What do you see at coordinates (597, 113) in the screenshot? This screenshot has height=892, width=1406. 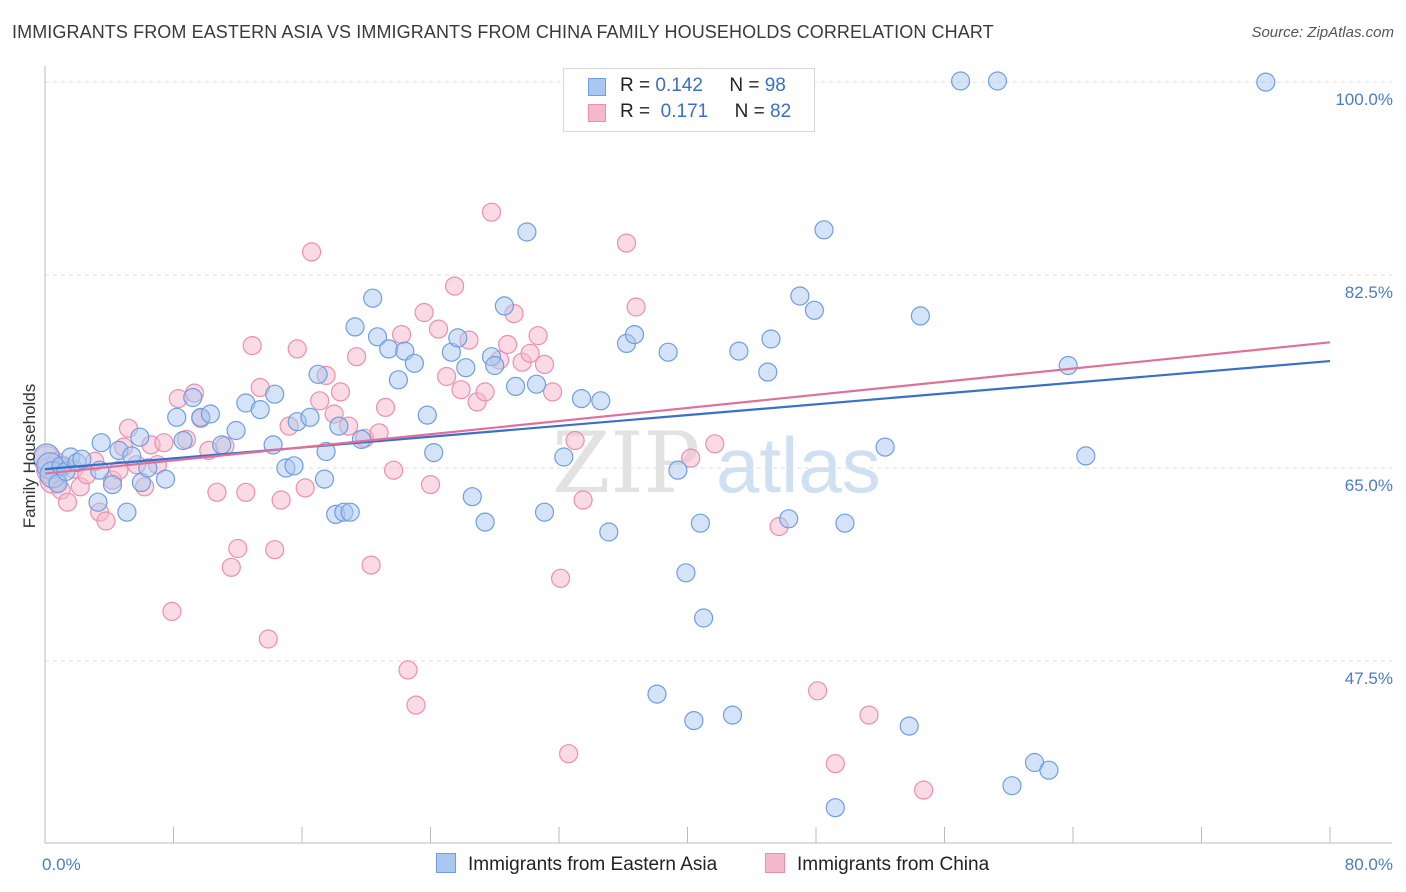 I see `legend-swatch-pink` at bounding box center [597, 113].